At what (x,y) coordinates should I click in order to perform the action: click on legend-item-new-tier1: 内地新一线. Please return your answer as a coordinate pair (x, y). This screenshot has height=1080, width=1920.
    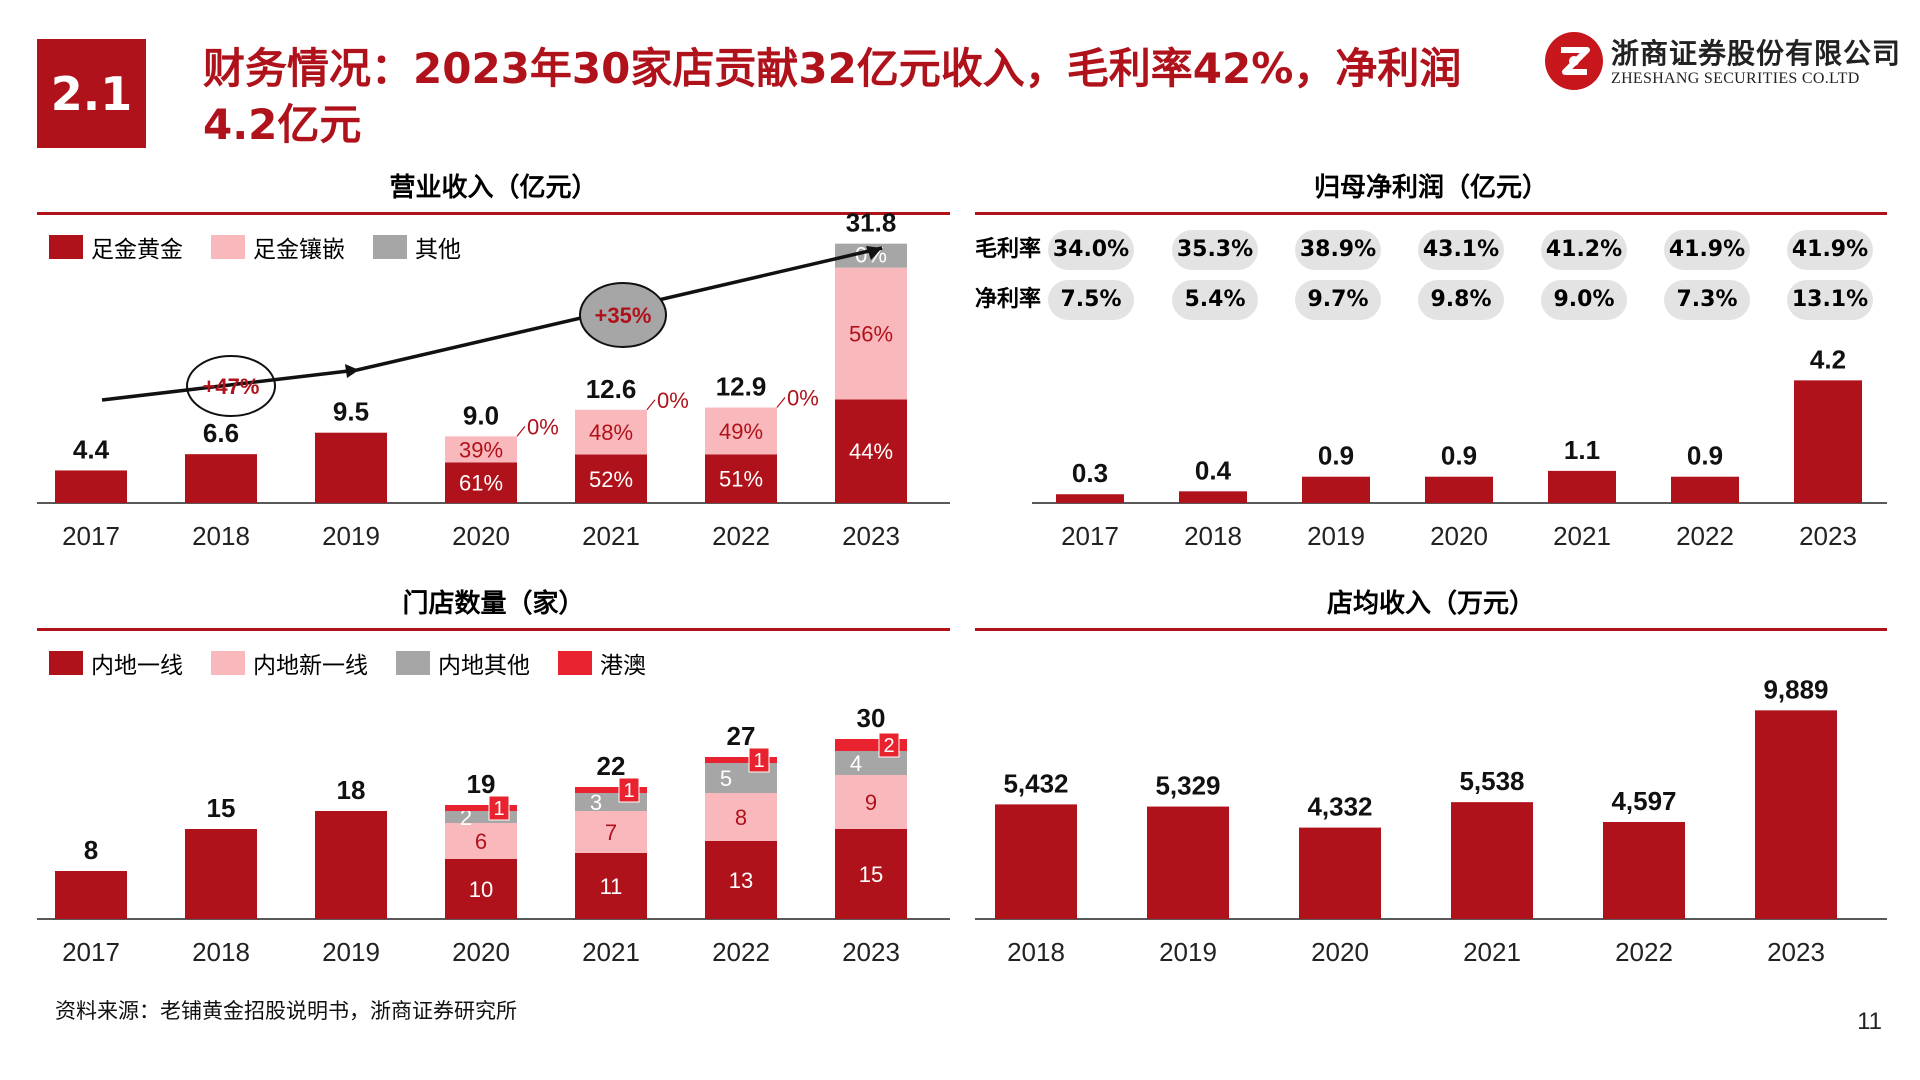
    Looking at the image, I should click on (289, 663).